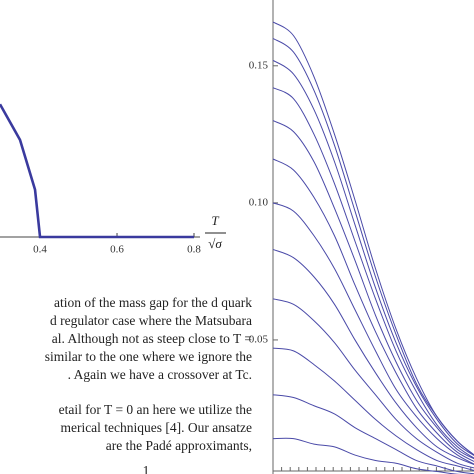 This screenshot has height=474, width=474. I want to click on x-tick-label: 0.8, so click(194, 250).